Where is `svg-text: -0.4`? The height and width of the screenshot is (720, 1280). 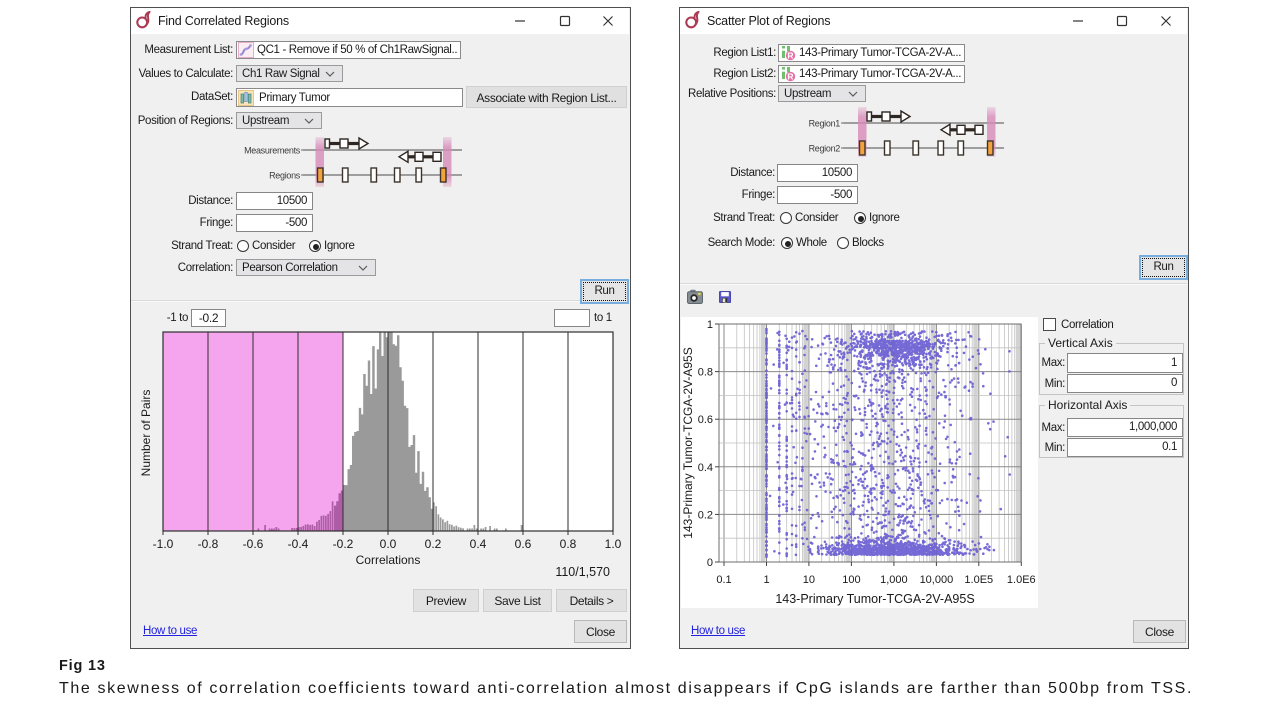 svg-text: -0.4 is located at coordinates (298, 544).